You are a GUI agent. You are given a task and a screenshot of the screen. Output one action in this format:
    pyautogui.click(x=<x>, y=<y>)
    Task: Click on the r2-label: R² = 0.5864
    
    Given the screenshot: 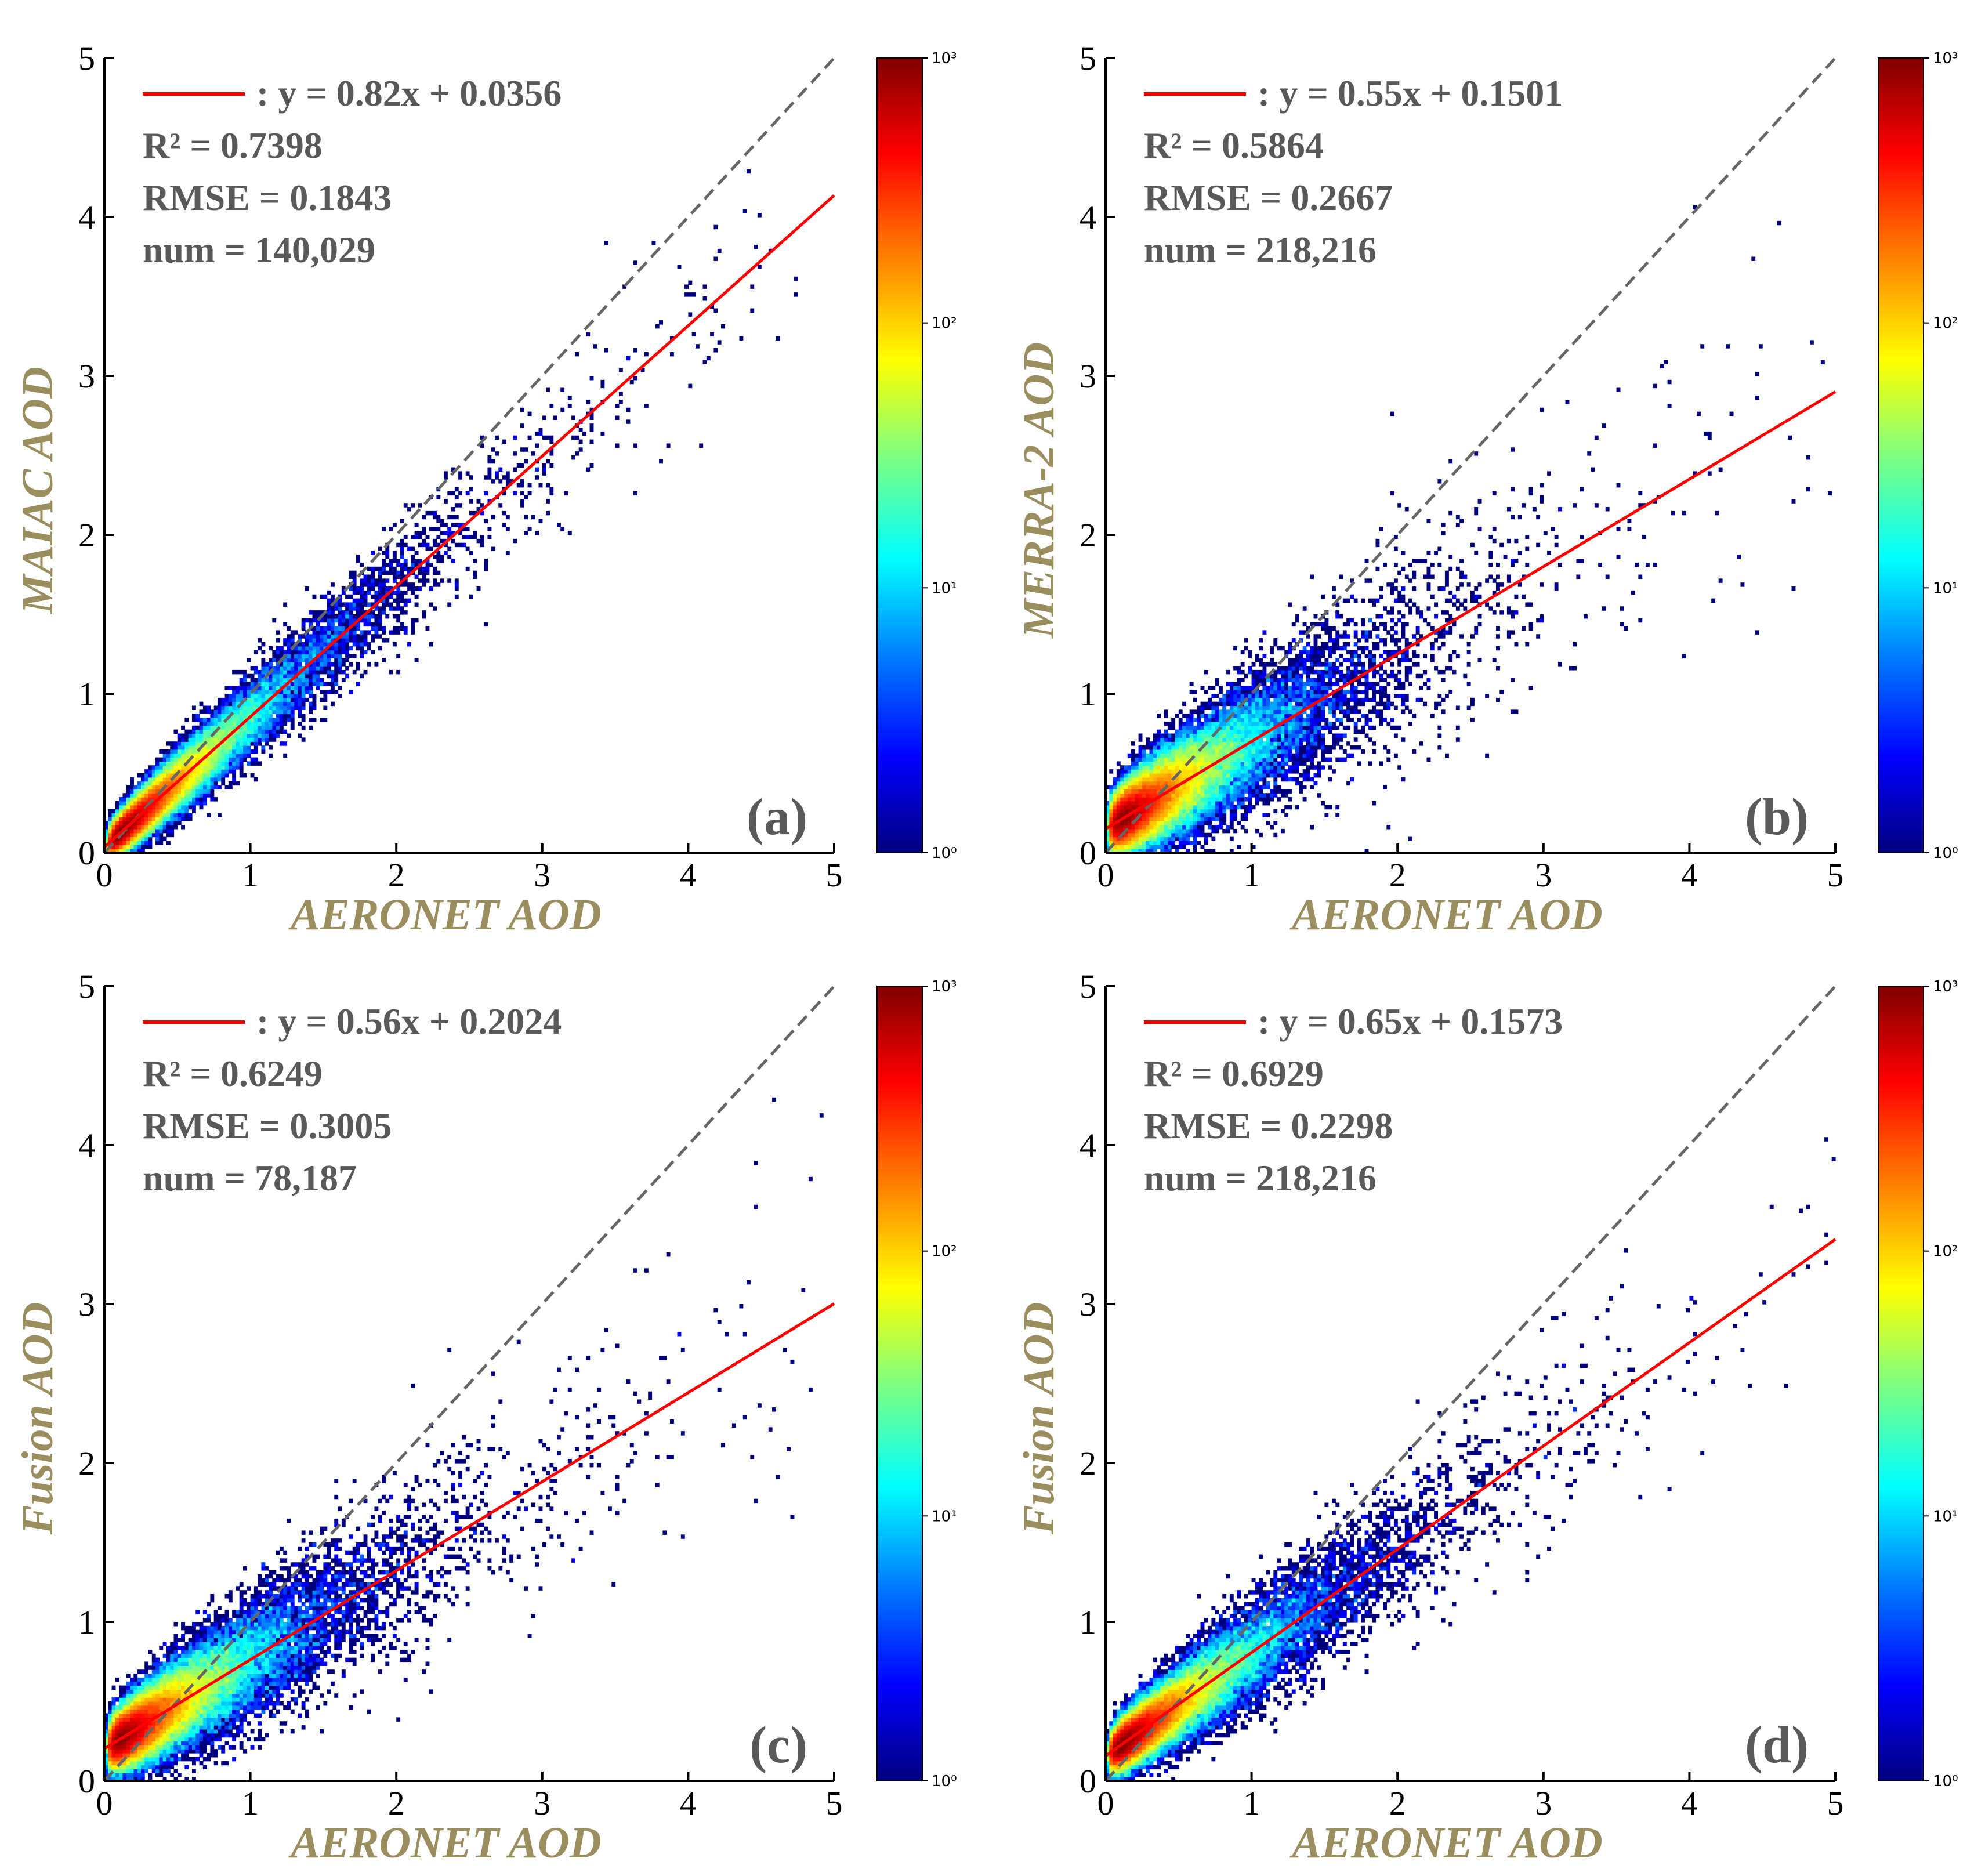 What is the action you would take?
    pyautogui.click(x=1234, y=145)
    